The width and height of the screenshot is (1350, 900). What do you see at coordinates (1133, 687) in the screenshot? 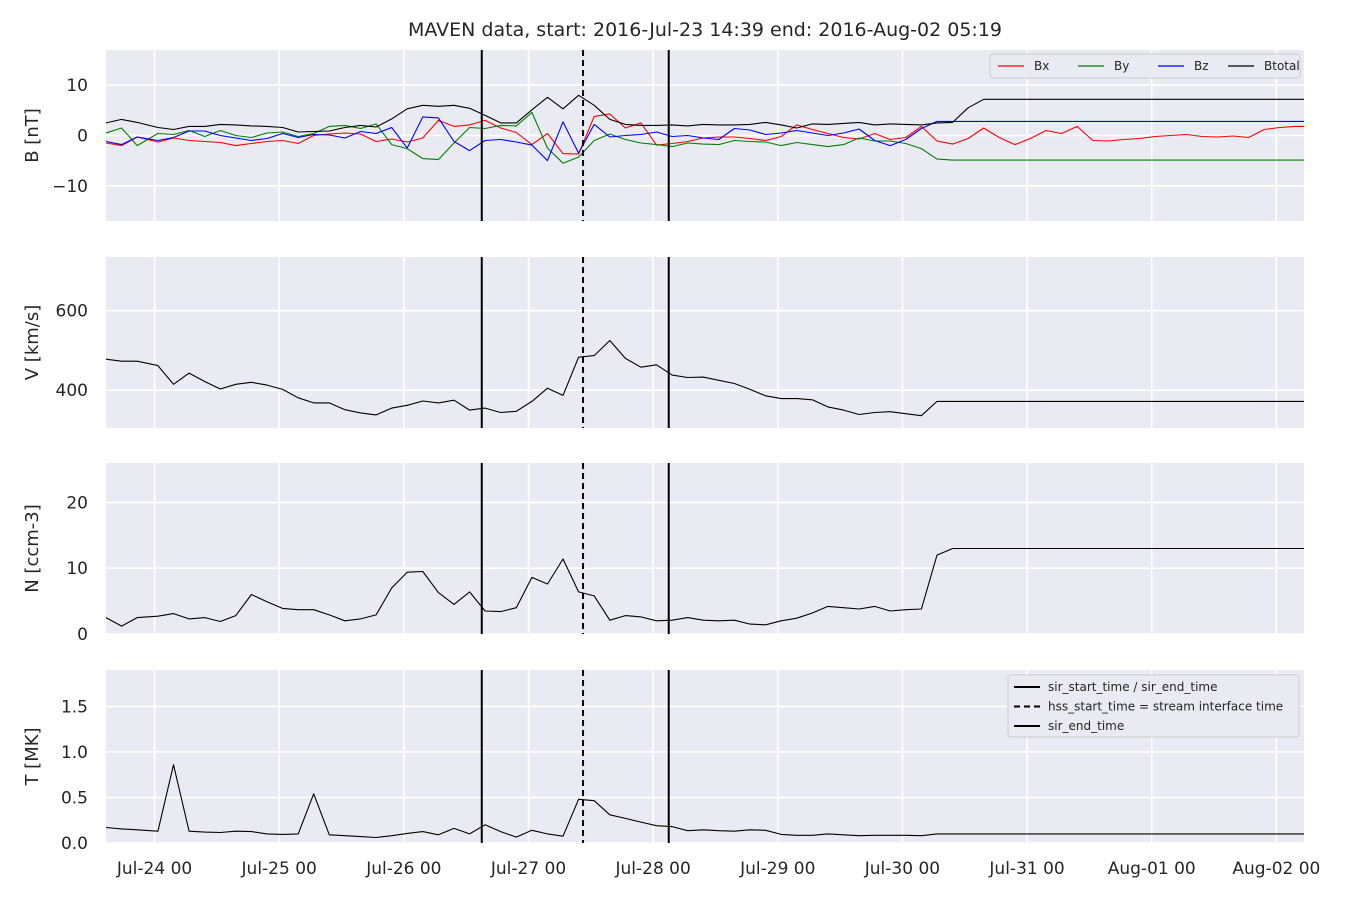
I see `legend-label-1: sir_start_time / sir_end_time` at bounding box center [1133, 687].